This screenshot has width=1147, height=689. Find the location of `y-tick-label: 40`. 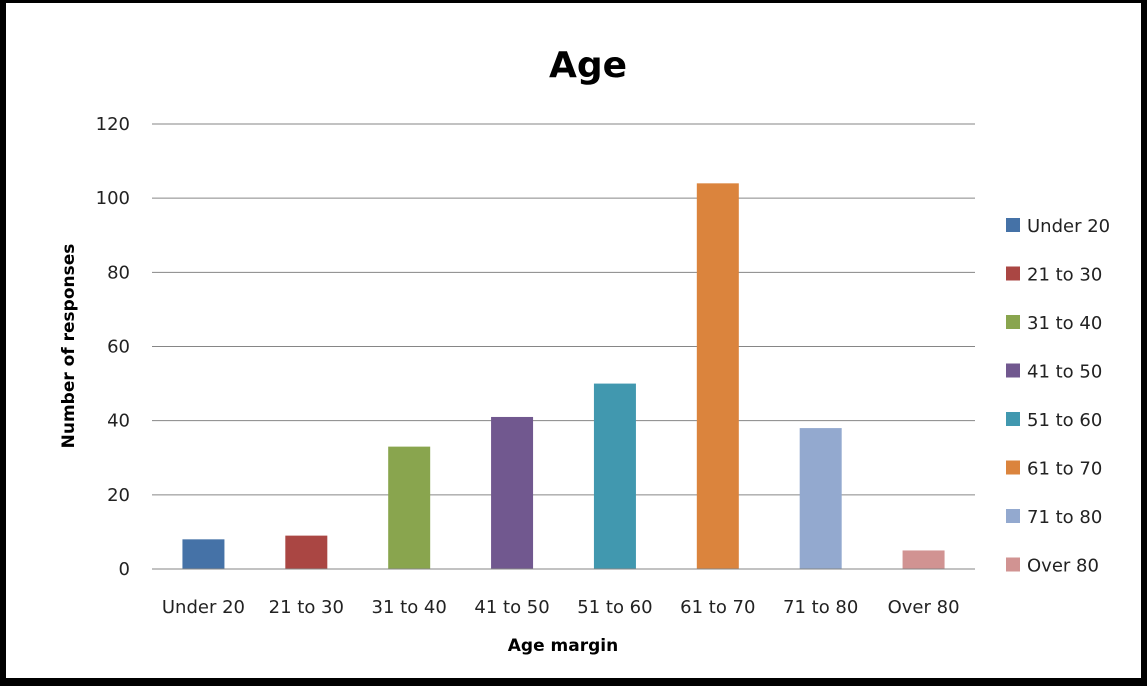

y-tick-label: 40 is located at coordinates (118, 421).